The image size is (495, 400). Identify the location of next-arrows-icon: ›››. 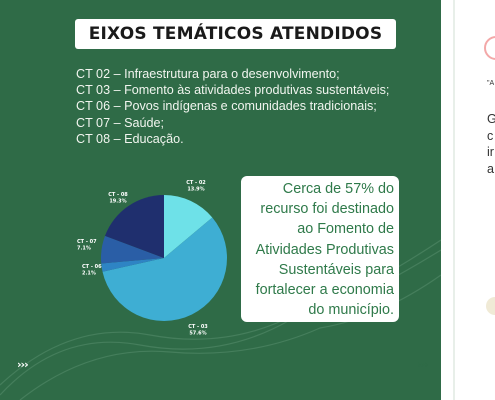
(23, 364).